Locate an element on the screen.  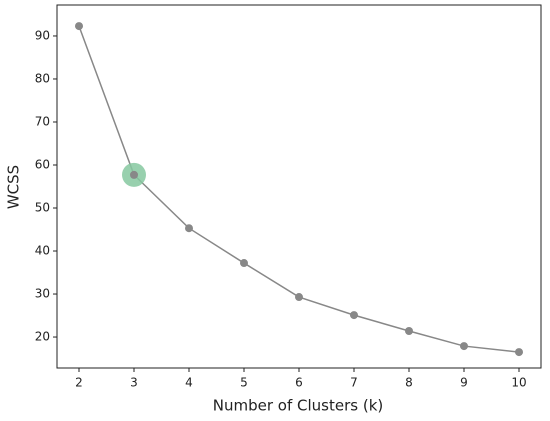
y-axis-label: WCSS is located at coordinates (14, 187).